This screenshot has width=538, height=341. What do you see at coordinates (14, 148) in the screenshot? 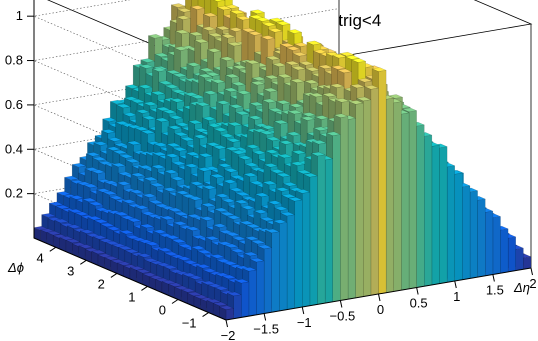
I see `z-tick-label: 0.4` at bounding box center [14, 148].